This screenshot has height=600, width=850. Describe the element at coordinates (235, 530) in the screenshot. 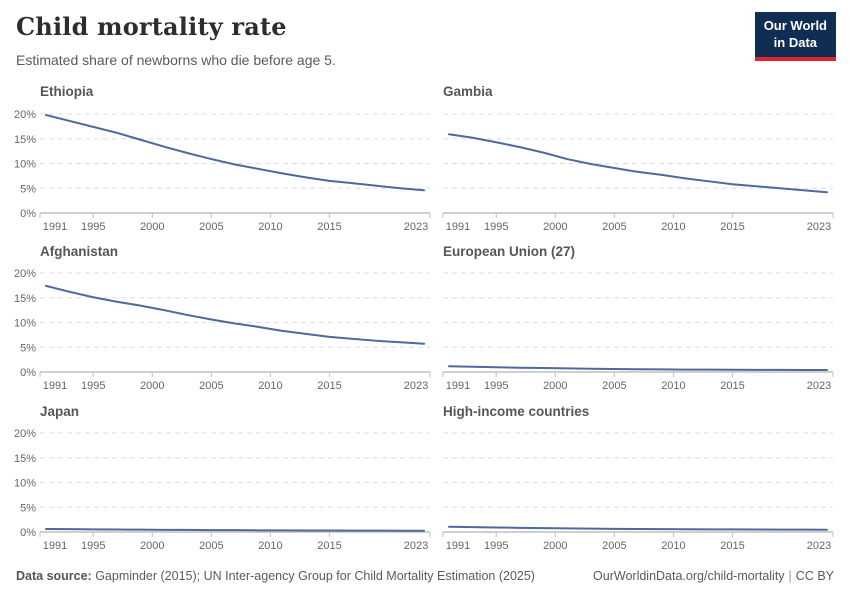

I see `data-line-japan` at that location.